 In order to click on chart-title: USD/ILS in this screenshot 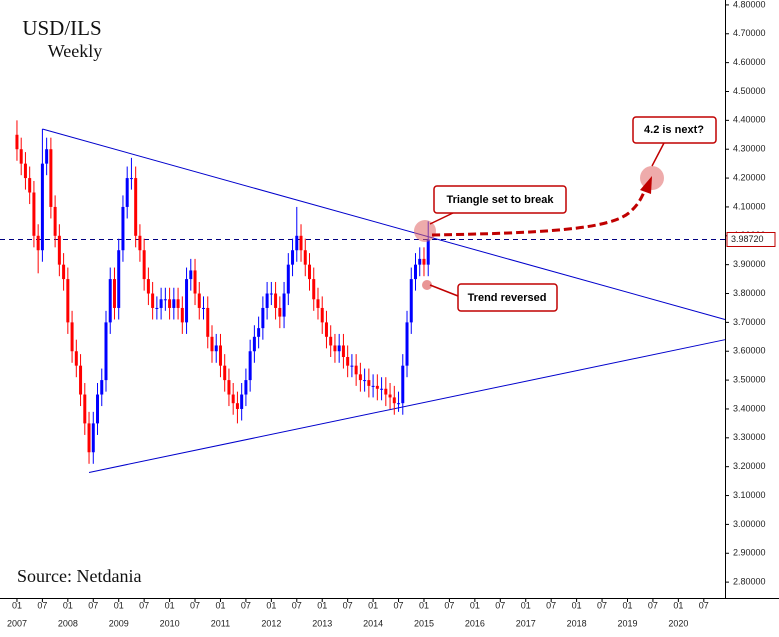, I will do `click(61, 28)`.